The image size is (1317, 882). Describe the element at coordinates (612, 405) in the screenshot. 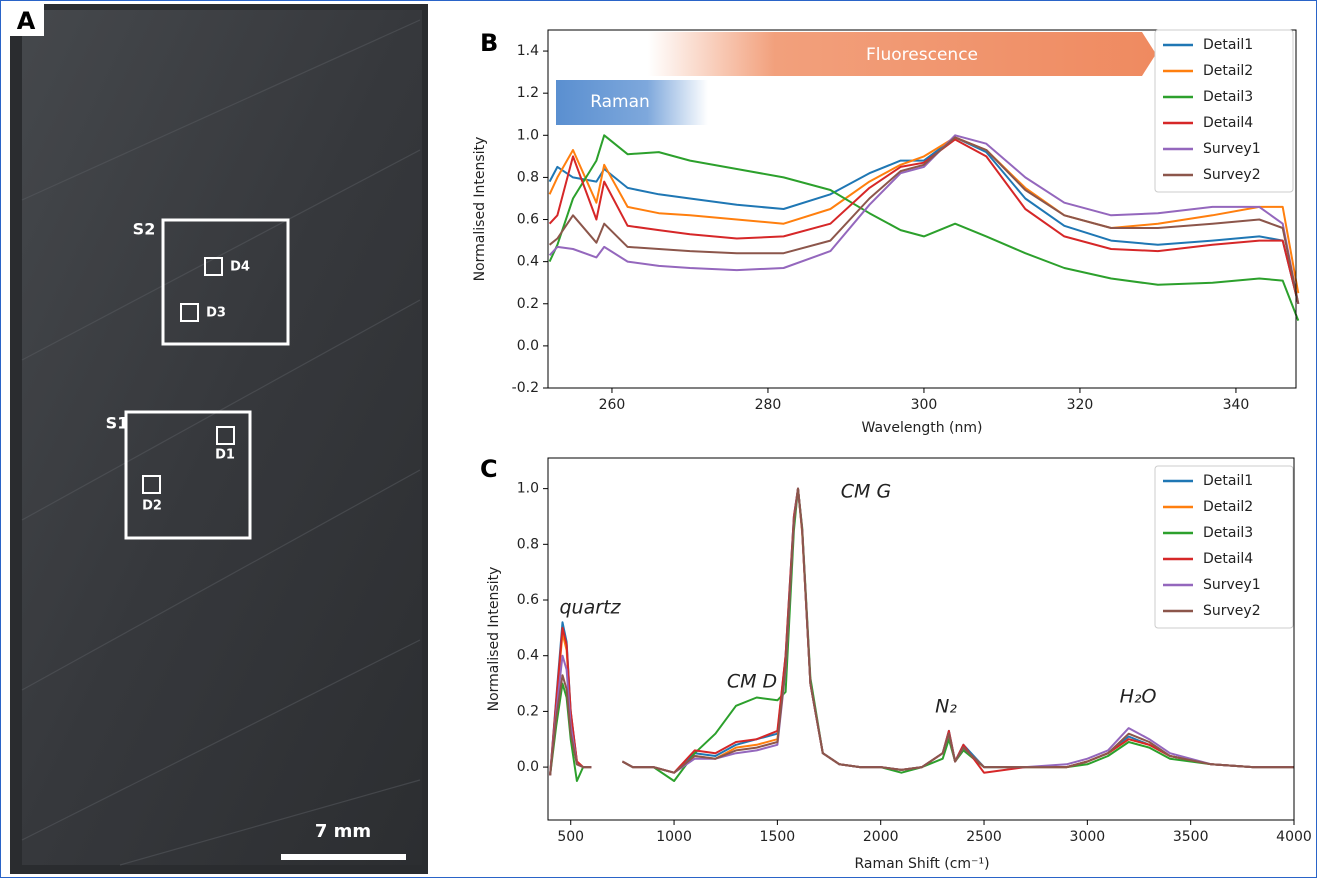

I see `x-tick-label: 260` at that location.